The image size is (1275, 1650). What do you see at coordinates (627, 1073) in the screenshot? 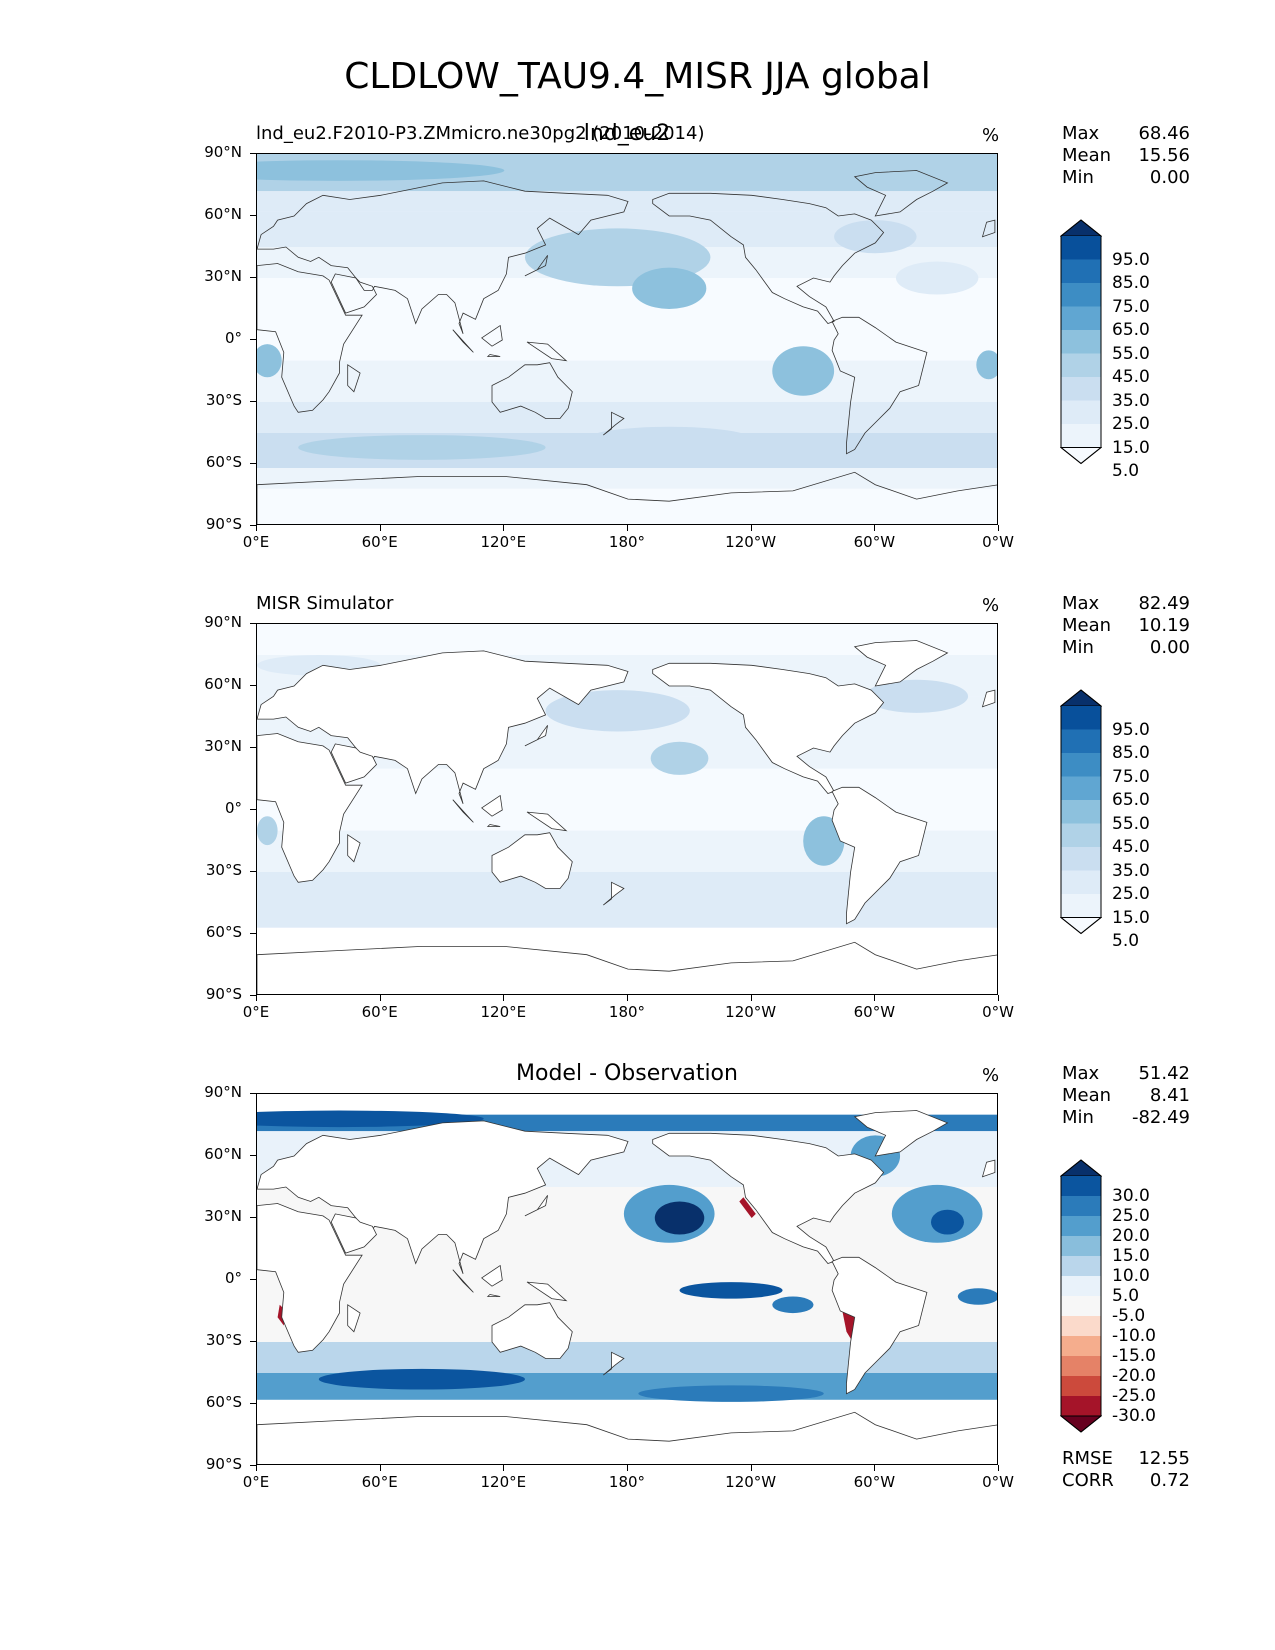
I see `panel-center-title: Model - Observation` at bounding box center [627, 1073].